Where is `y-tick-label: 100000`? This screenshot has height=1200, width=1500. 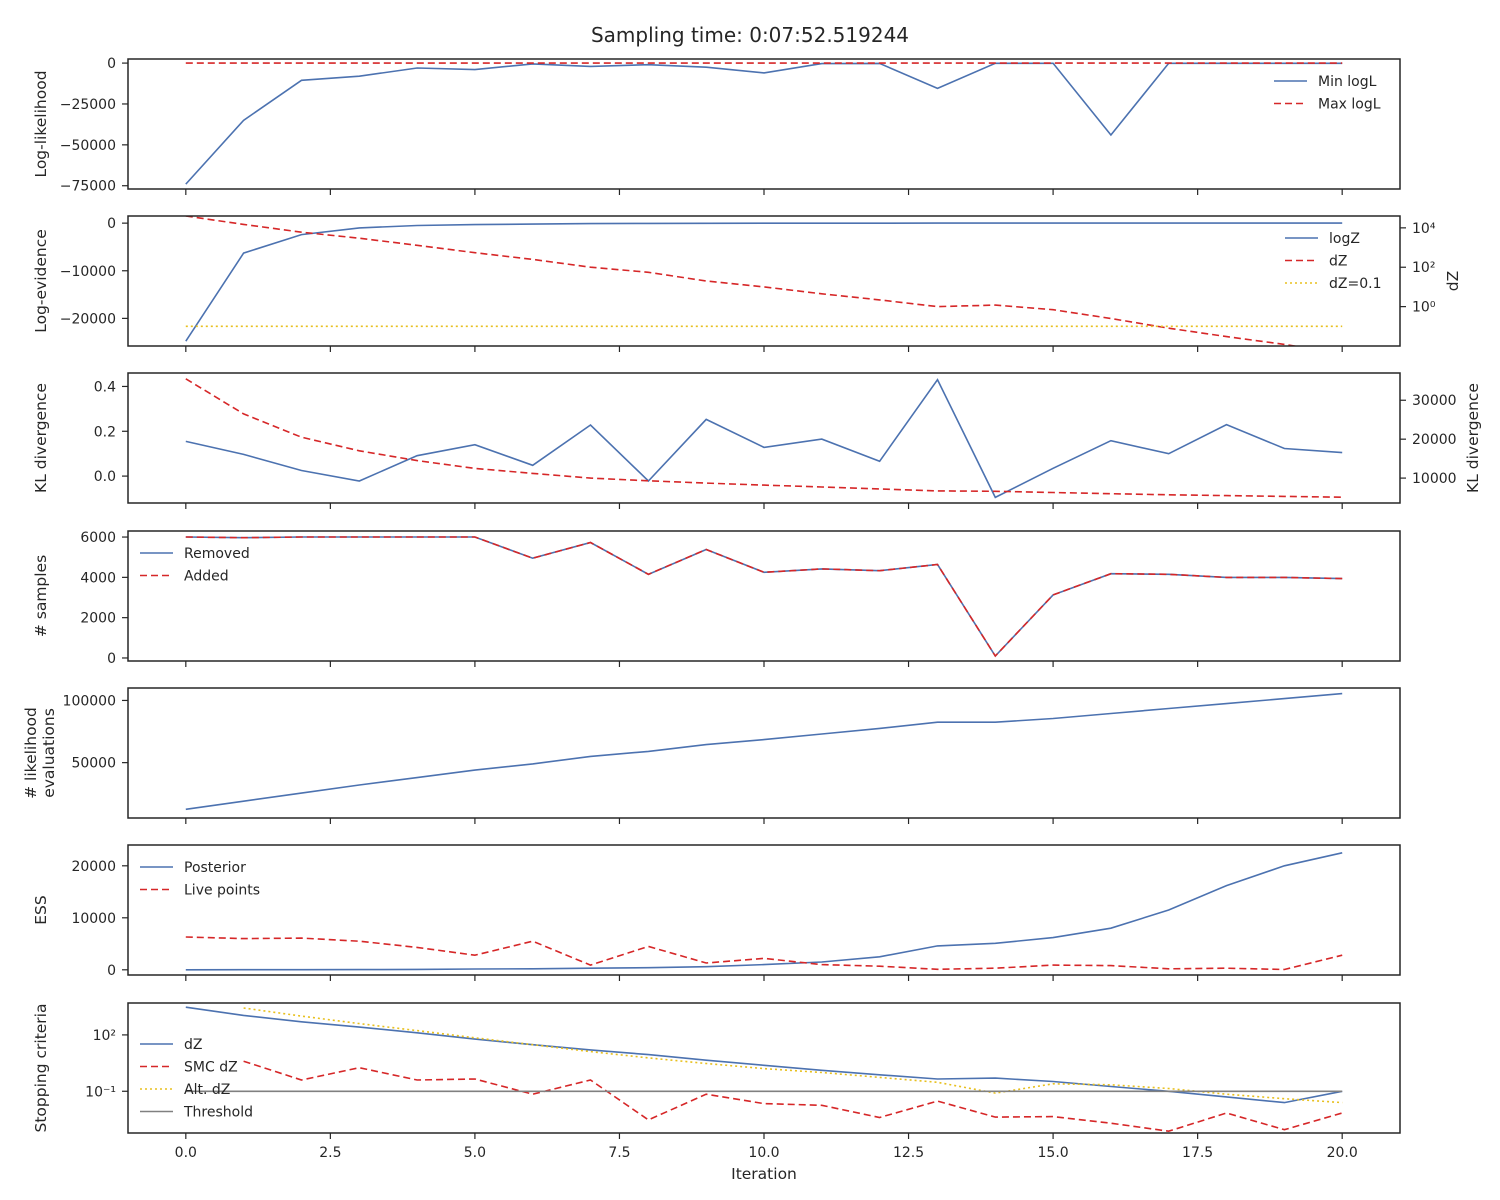
y-tick-label: 100000 is located at coordinates (89, 701).